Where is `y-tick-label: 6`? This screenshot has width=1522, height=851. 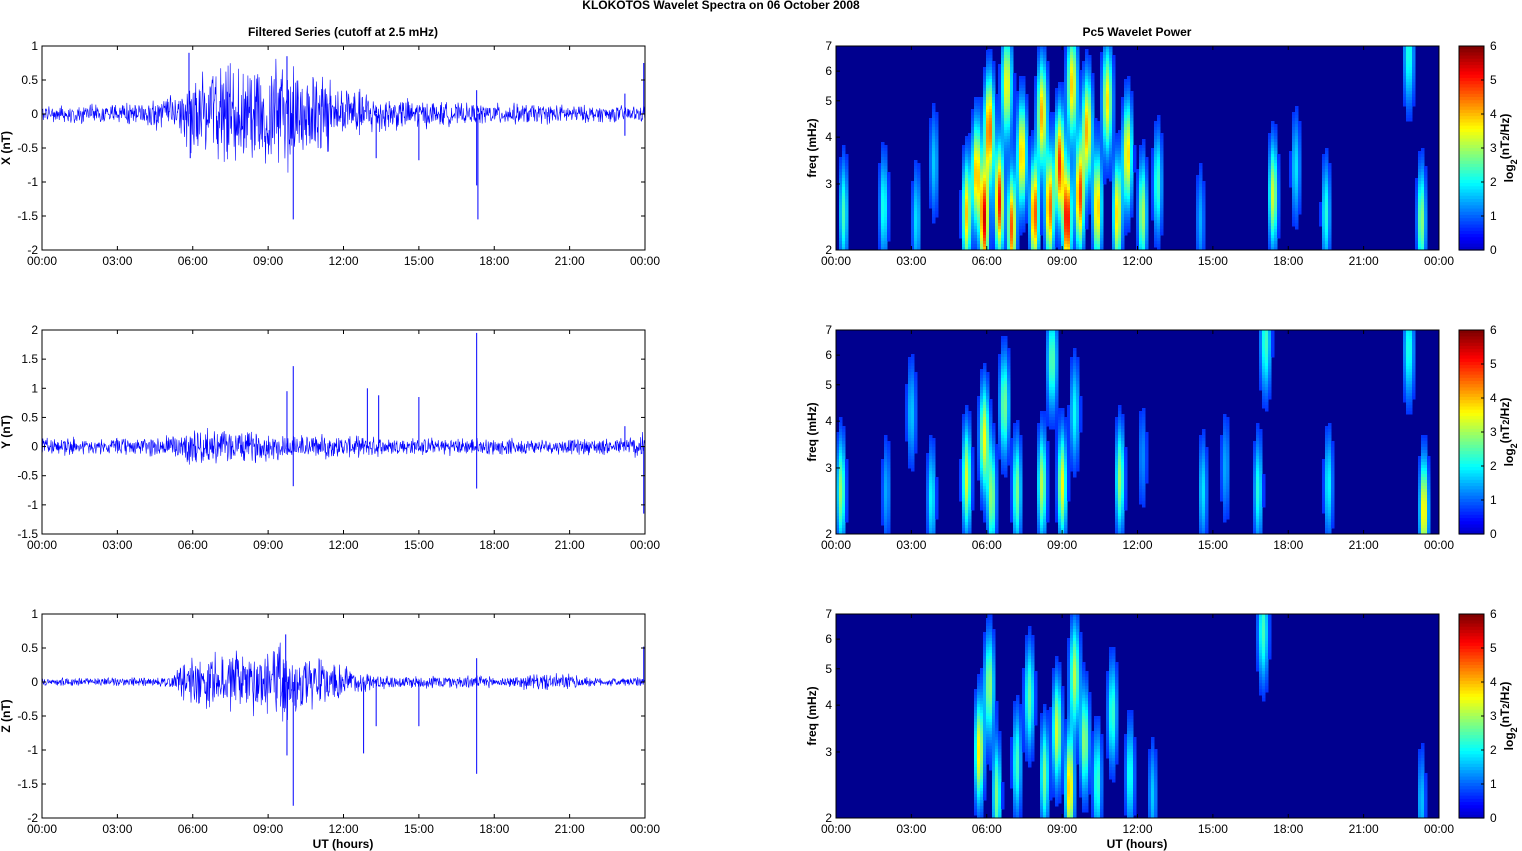
y-tick-label: 6 is located at coordinates (828, 71).